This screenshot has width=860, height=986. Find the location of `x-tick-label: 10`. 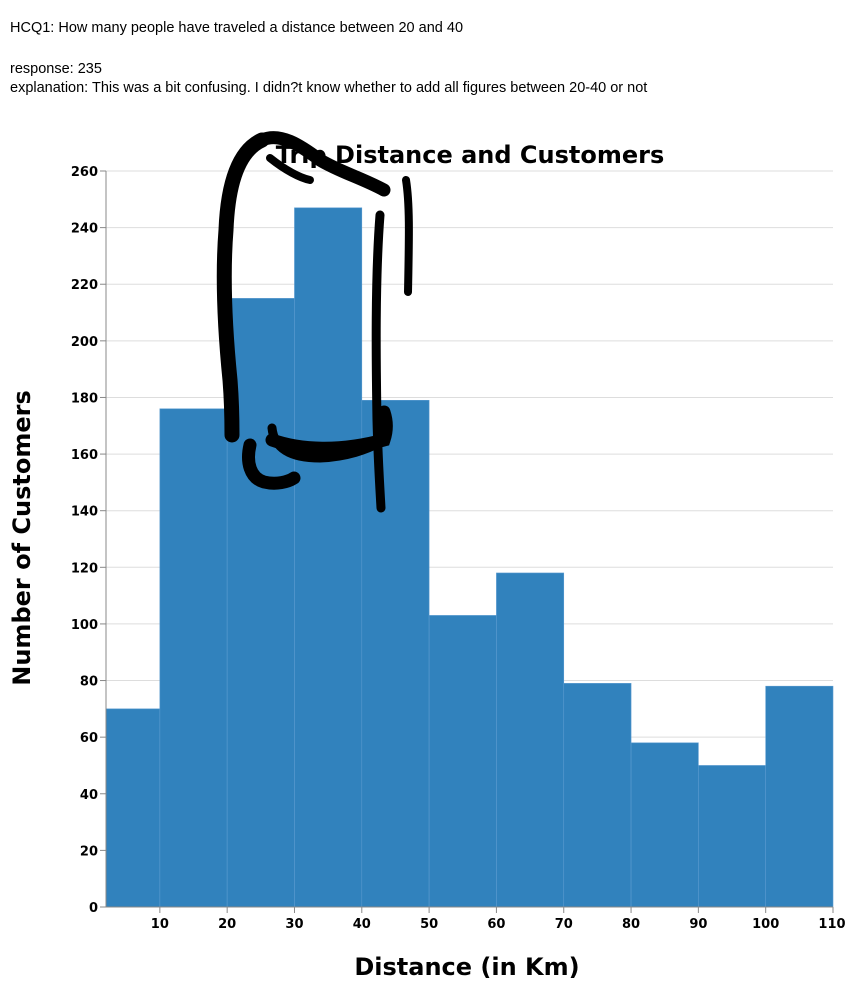

x-tick-label: 10 is located at coordinates (160, 924).